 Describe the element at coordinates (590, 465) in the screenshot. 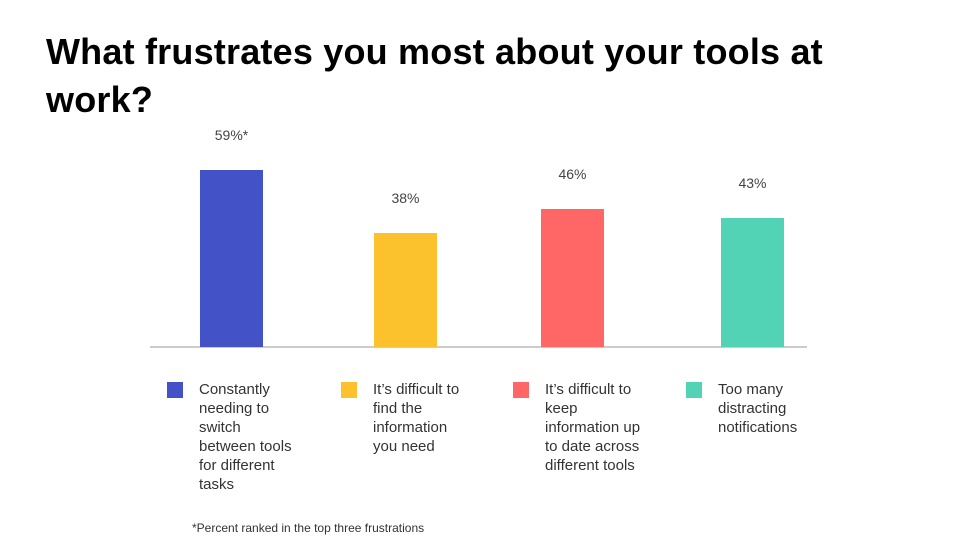

I see `legend-label-line: different tools` at that location.